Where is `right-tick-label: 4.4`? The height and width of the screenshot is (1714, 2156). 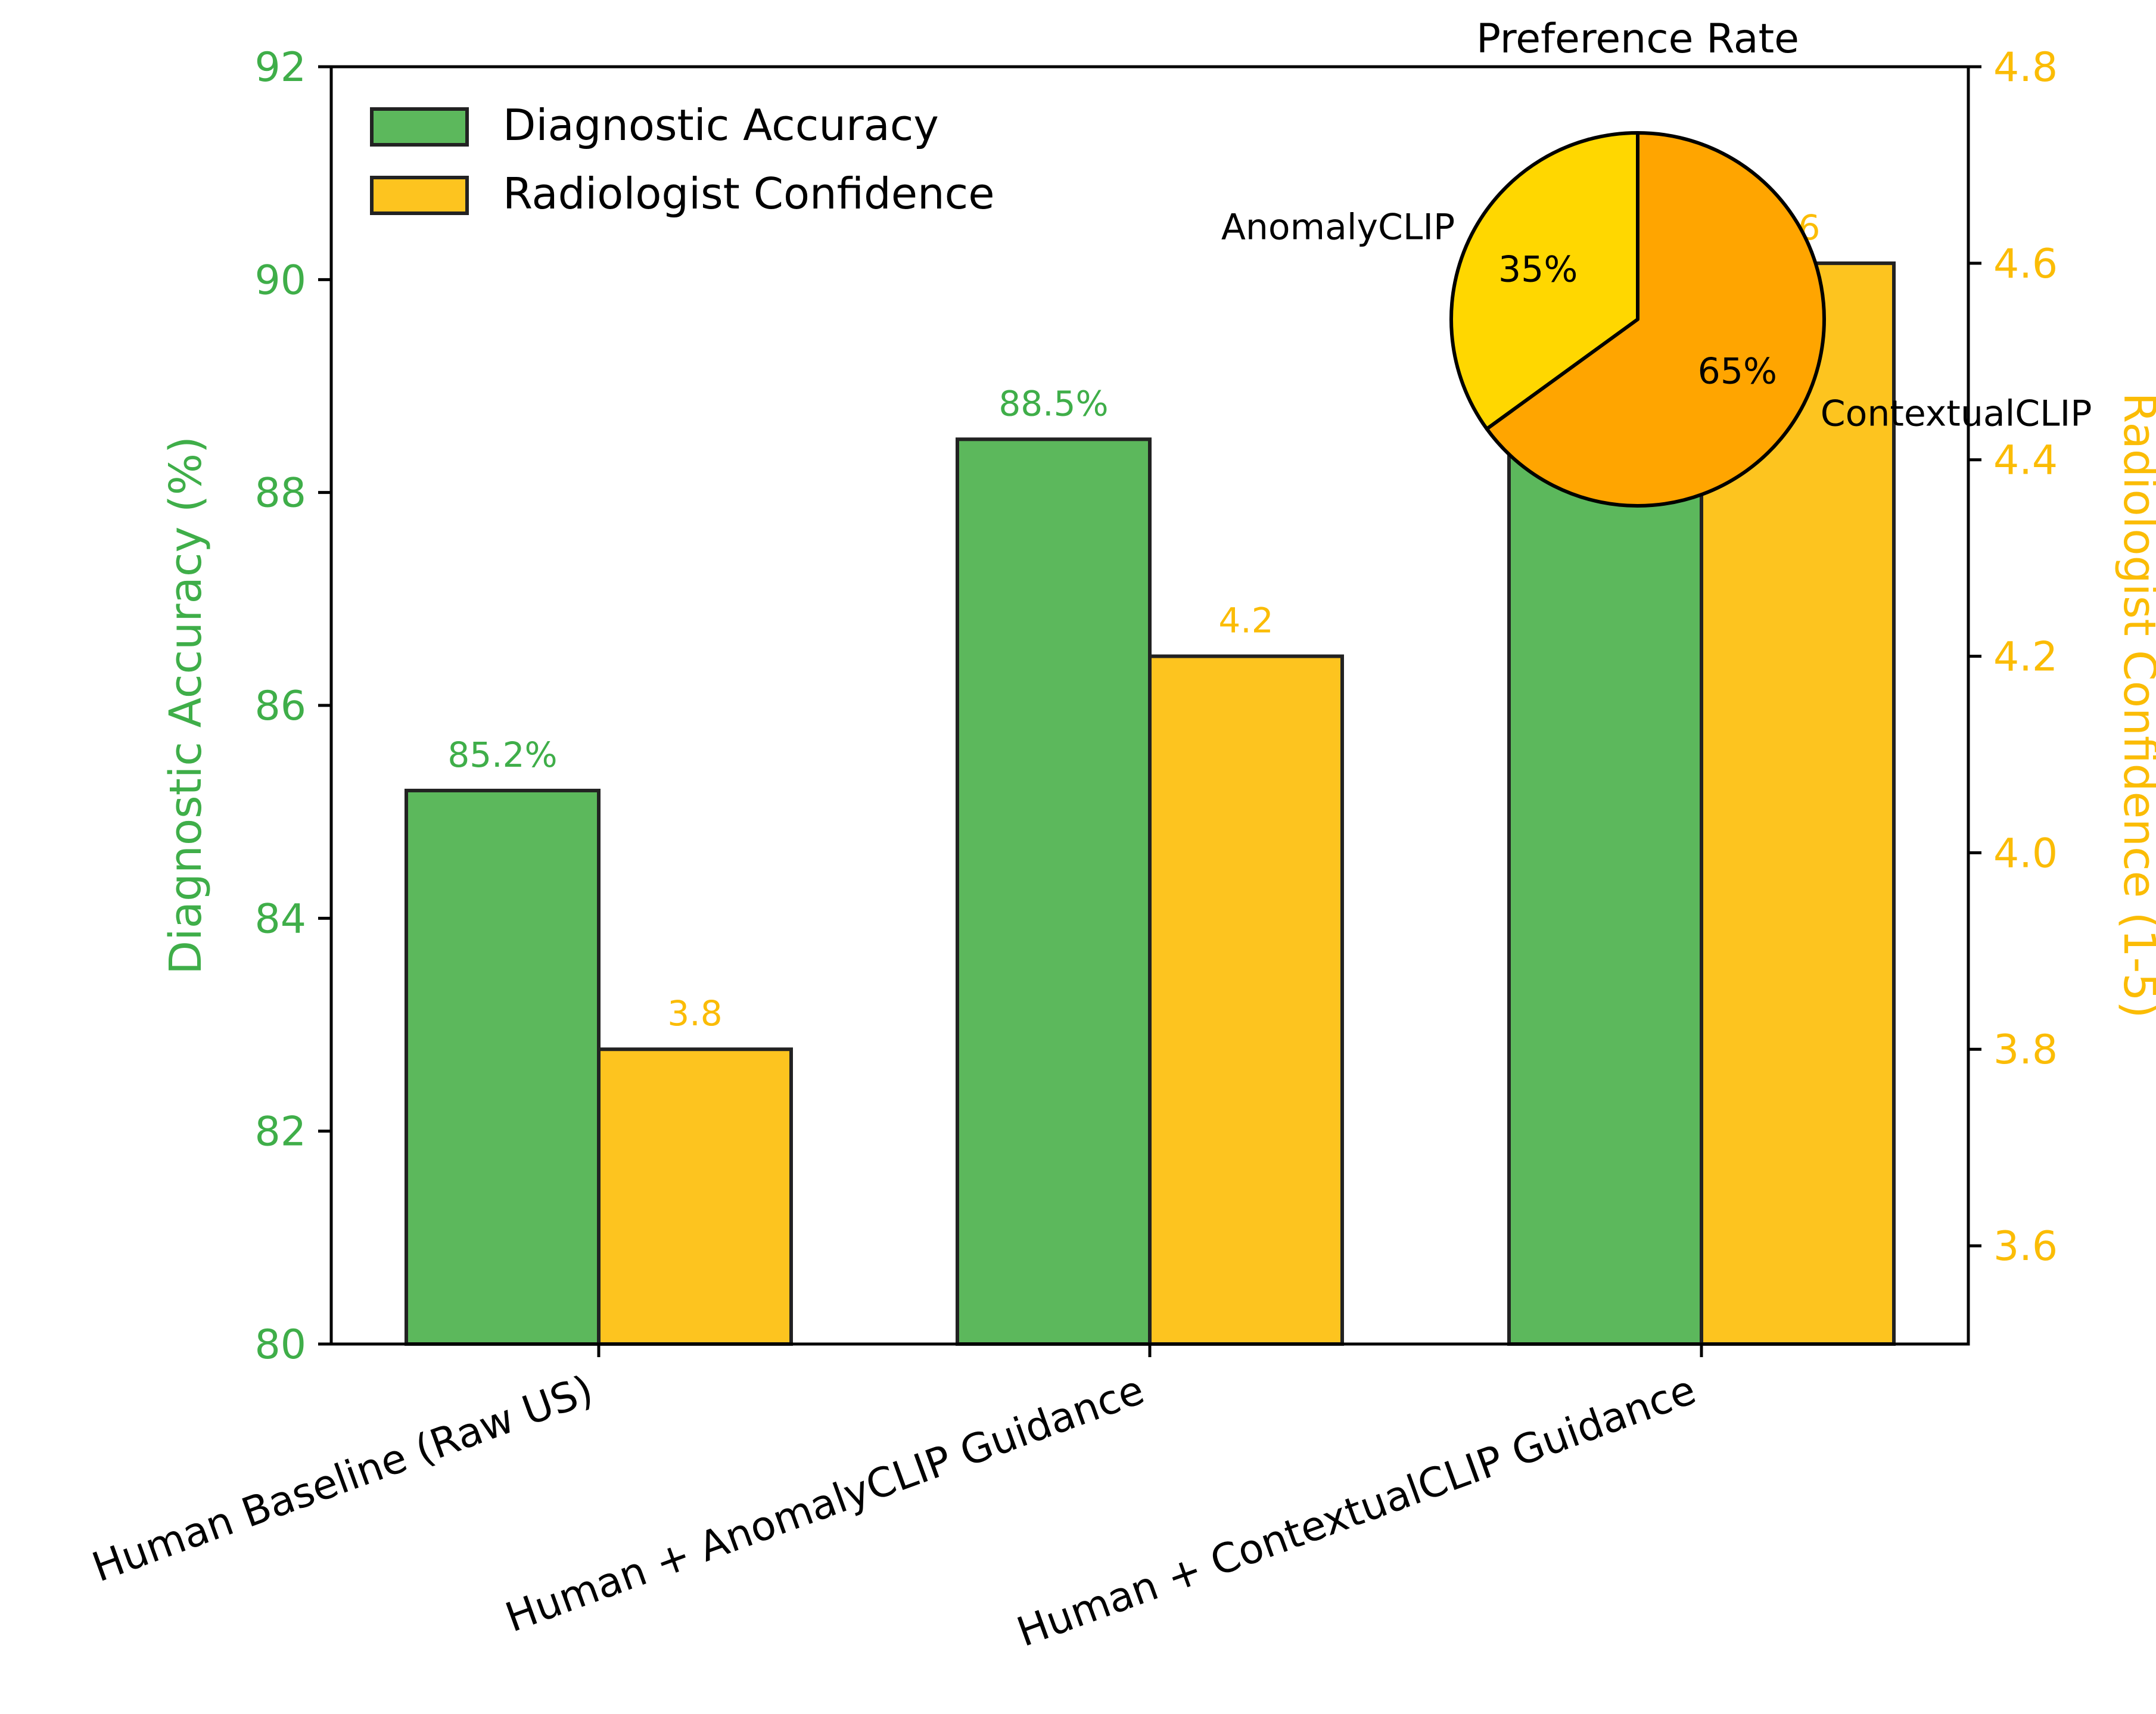 right-tick-label: 4.4 is located at coordinates (2025, 460).